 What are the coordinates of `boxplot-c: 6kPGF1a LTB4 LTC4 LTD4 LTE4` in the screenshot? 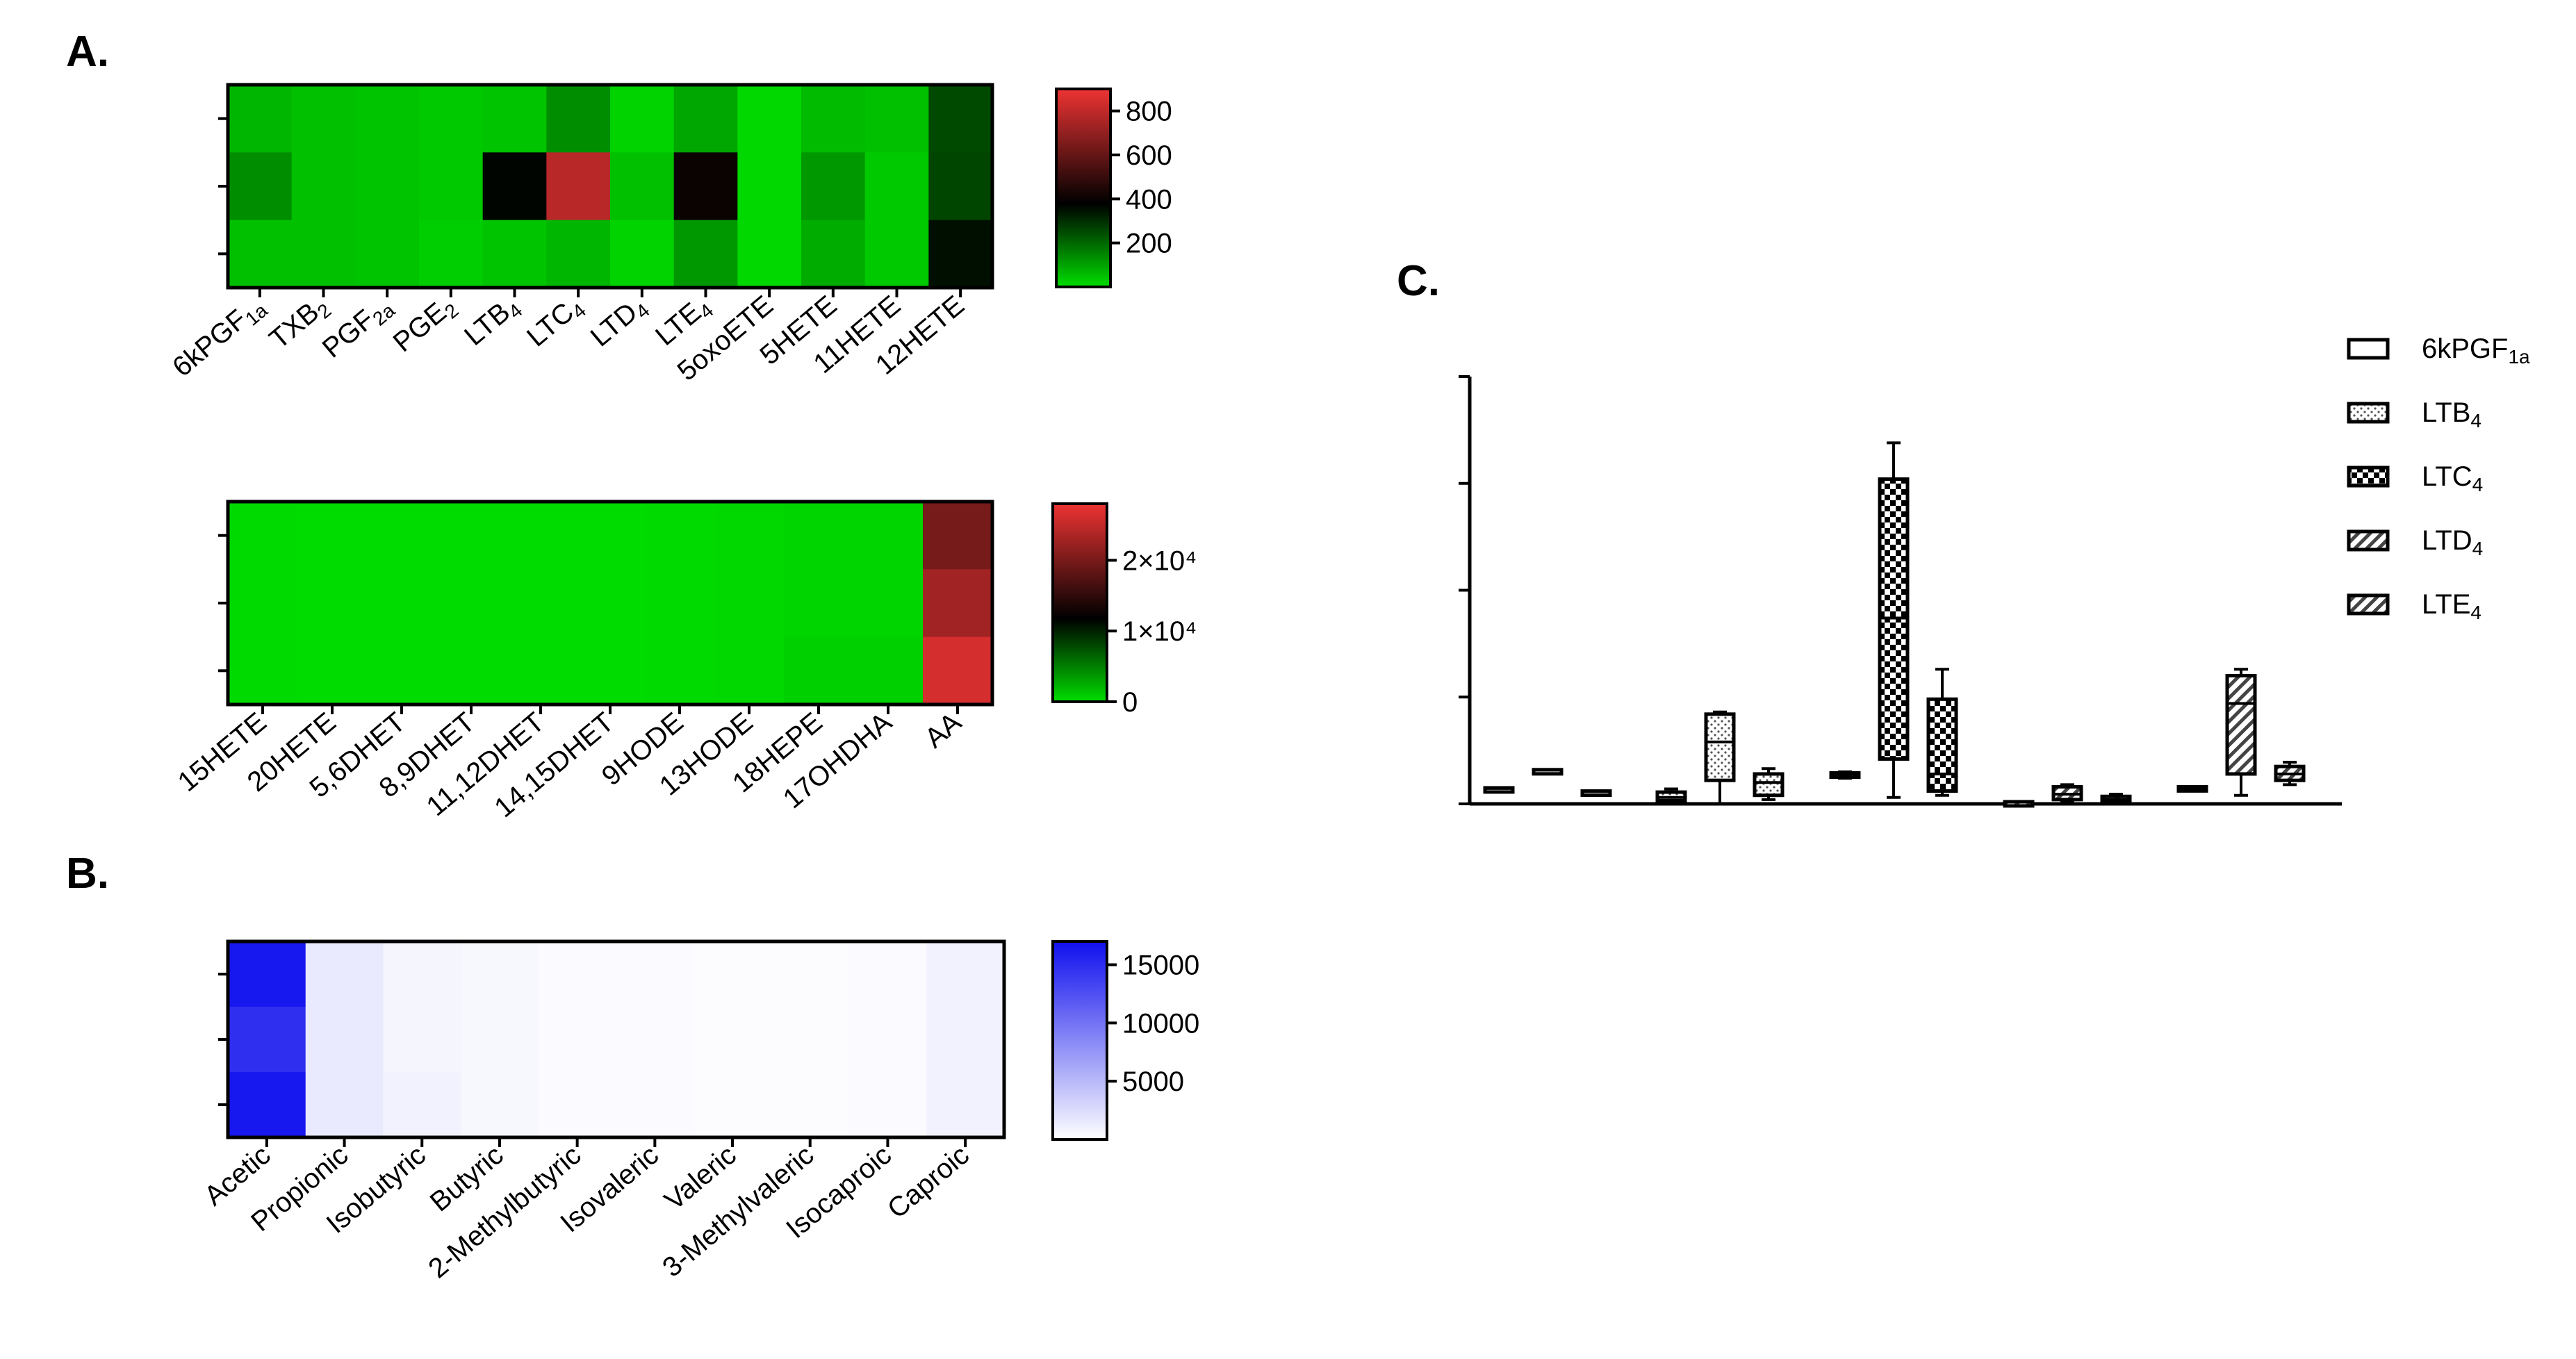 It's located at (1994, 570).